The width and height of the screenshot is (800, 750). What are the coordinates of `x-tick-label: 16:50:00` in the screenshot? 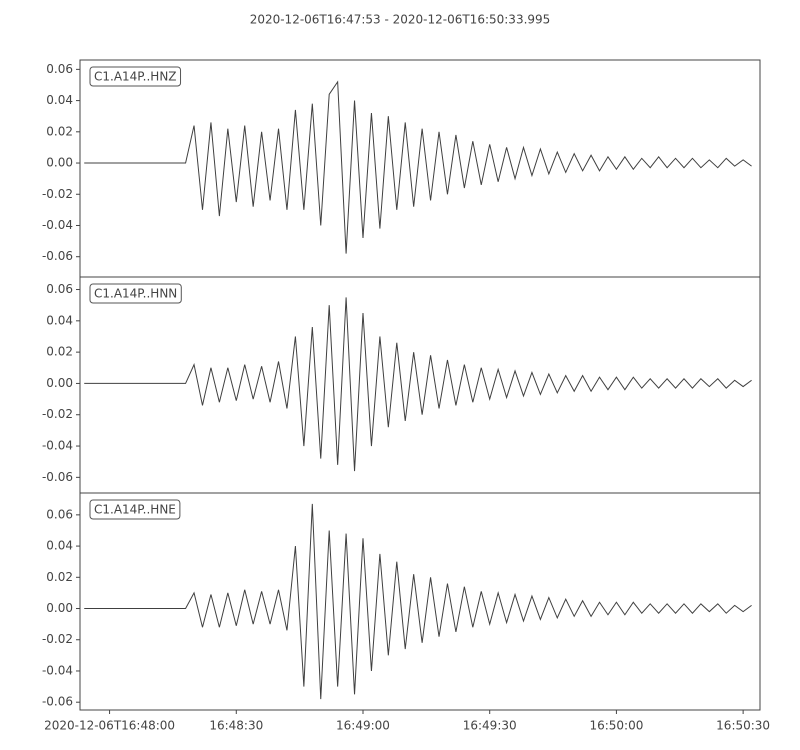 It's located at (616, 726).